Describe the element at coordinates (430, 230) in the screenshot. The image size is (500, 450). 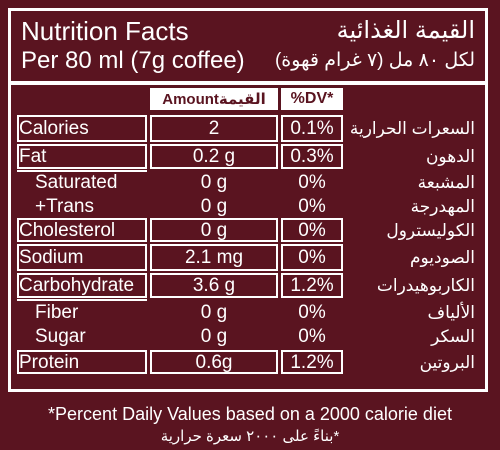
I see `nutrient-name-arabic: الكوليسترول` at that location.